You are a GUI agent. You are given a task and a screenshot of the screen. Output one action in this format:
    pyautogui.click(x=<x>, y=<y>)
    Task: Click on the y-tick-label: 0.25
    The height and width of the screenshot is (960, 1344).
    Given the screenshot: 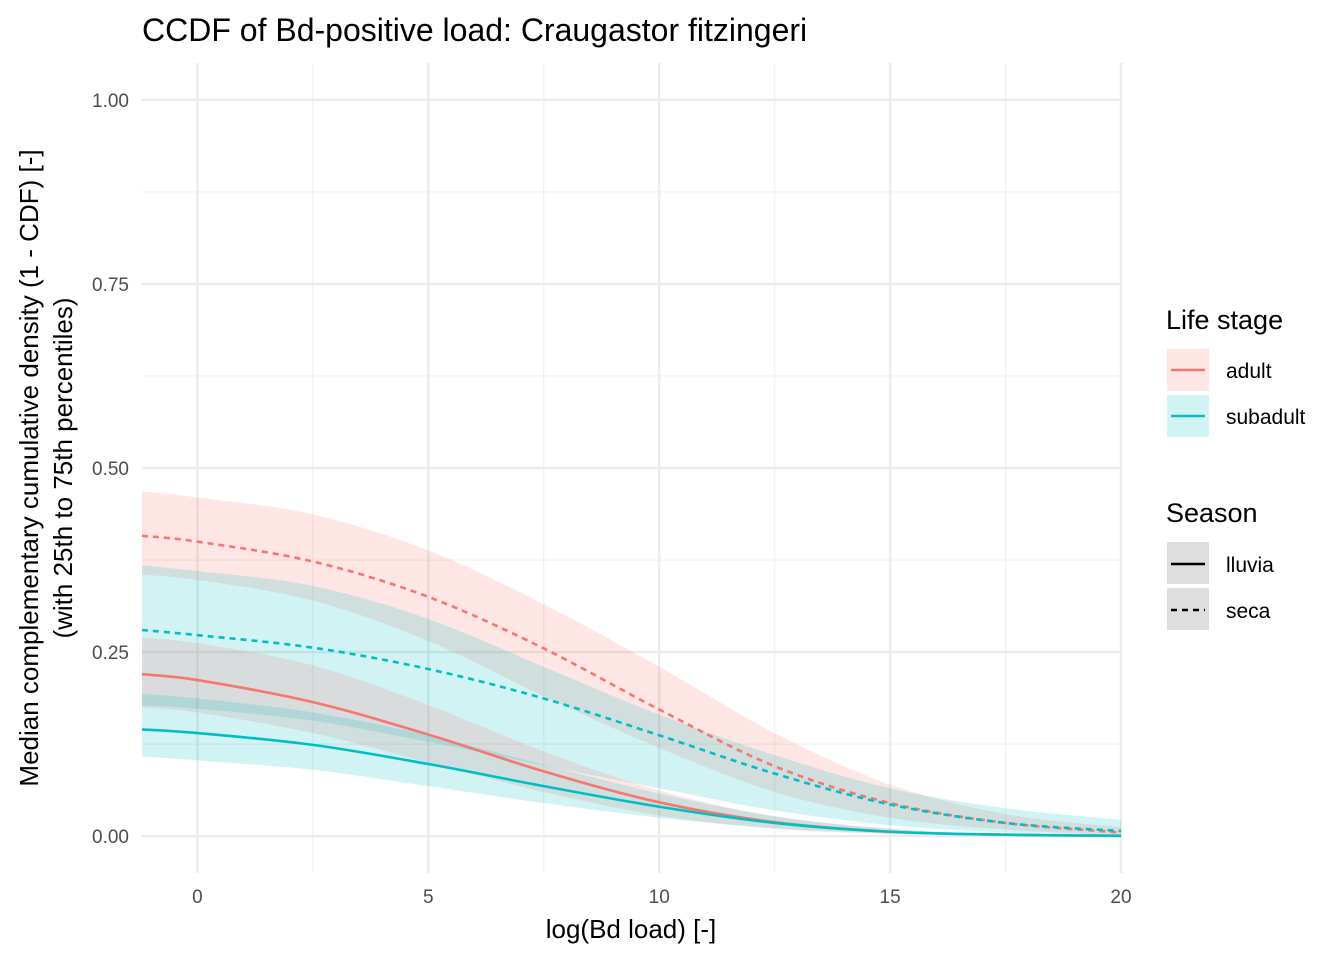 What is the action you would take?
    pyautogui.click(x=110, y=653)
    